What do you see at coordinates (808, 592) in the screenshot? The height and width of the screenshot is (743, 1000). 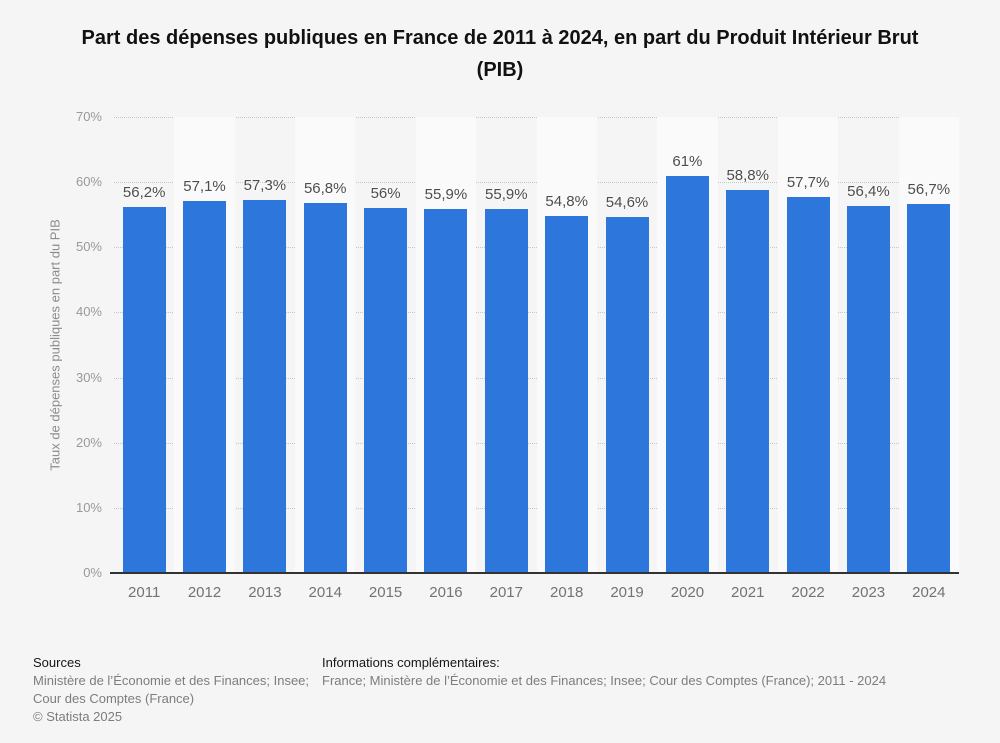 I see `x-tick-label: 2022` at bounding box center [808, 592].